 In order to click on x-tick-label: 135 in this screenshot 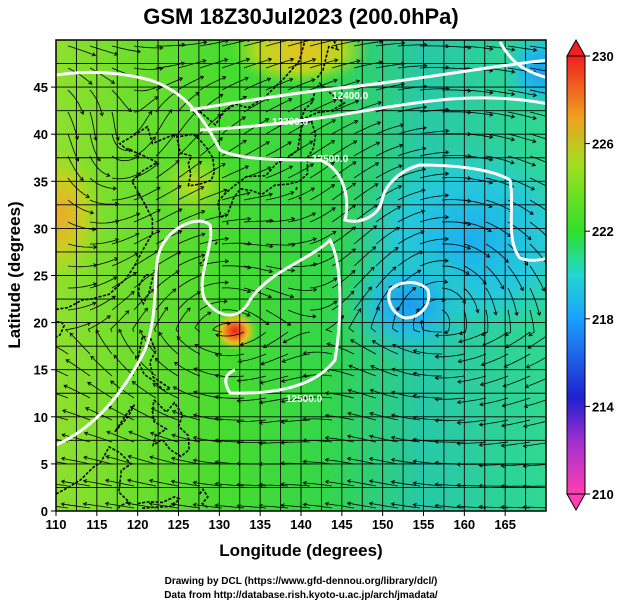, I will do `click(260, 524)`.